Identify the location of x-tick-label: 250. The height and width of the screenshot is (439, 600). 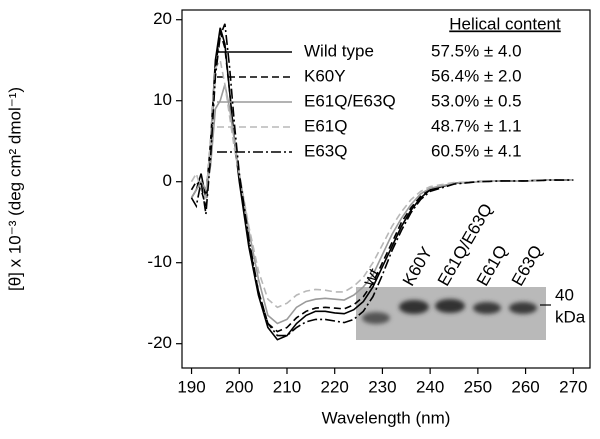
(478, 386).